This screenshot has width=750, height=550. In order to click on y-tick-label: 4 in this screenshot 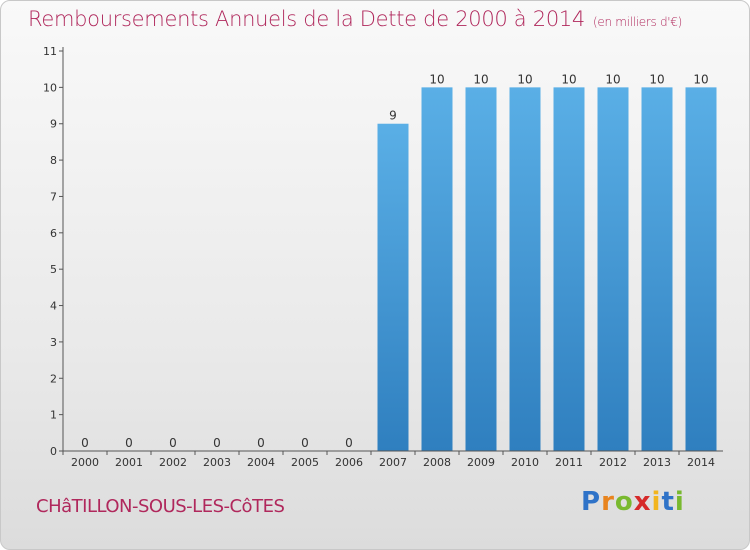, I will do `click(53, 306)`.